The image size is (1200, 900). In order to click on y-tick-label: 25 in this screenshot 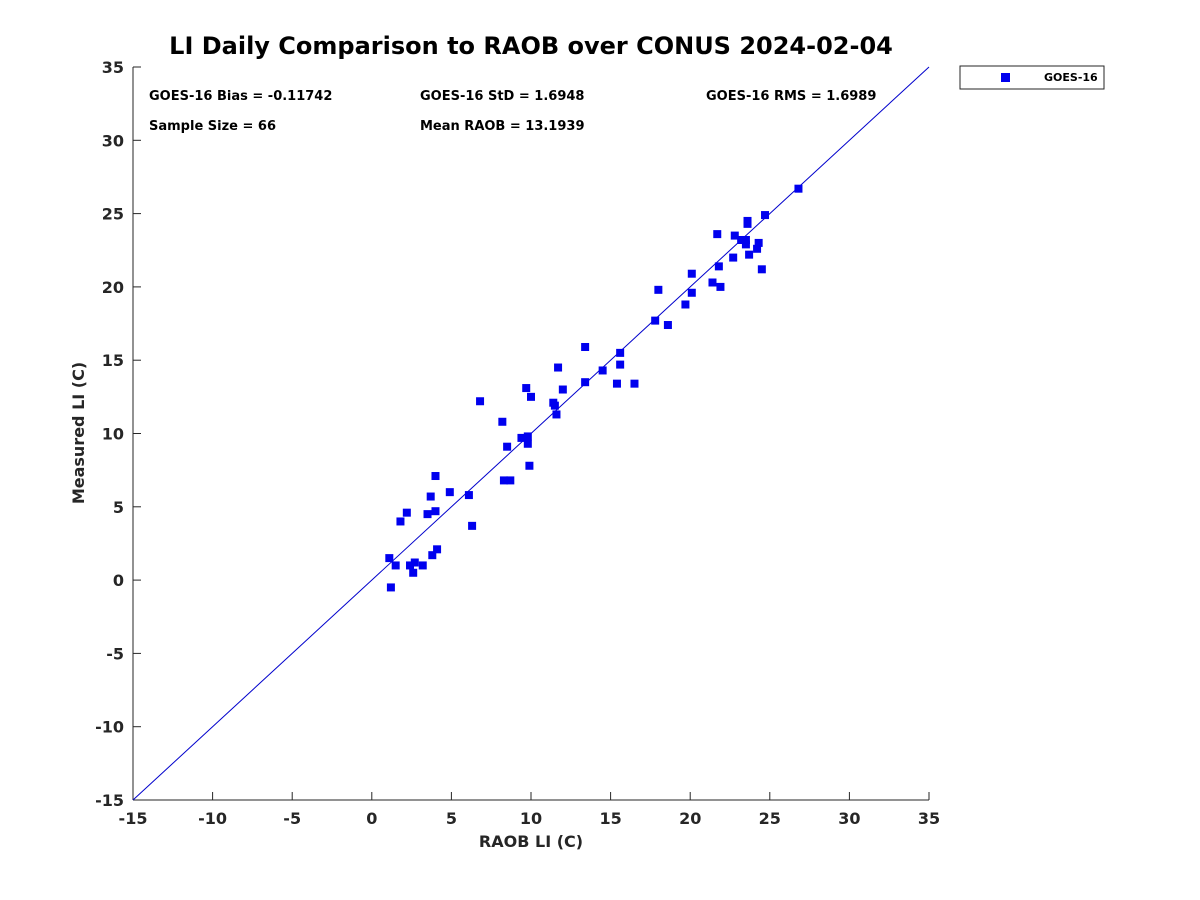, I will do `click(113, 214)`.